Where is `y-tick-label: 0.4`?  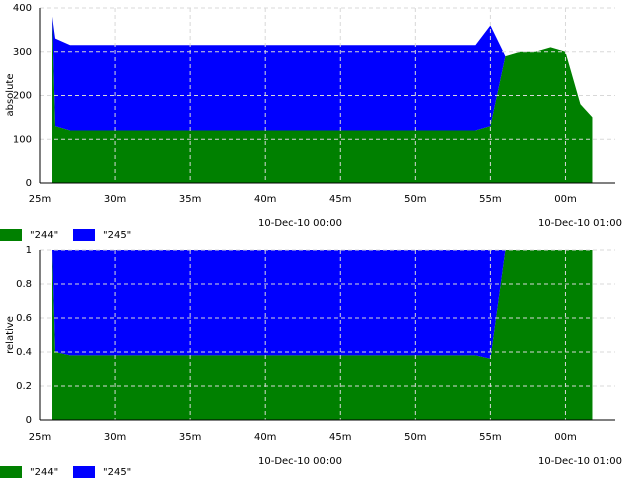 y-tick-label: 0.4 is located at coordinates (24, 352).